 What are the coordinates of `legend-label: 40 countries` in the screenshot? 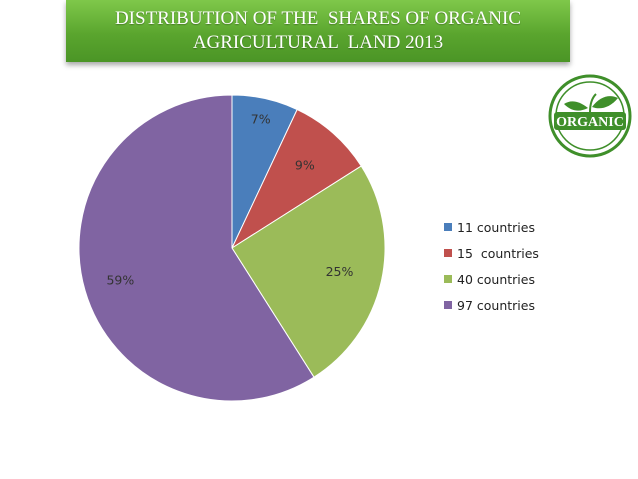 It's located at (496, 279).